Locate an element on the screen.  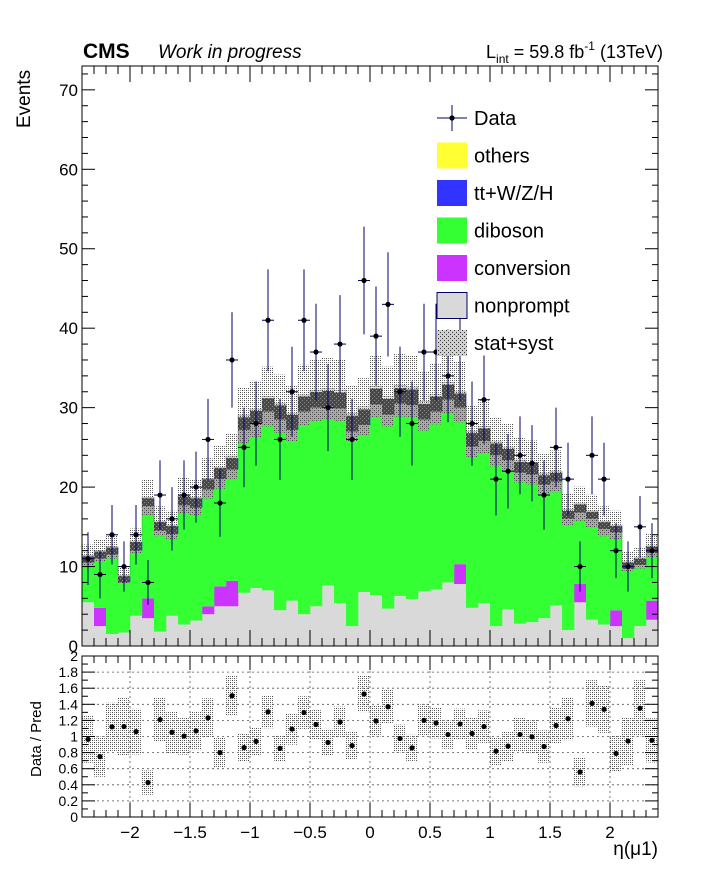
legend-entry-diboson: diboson is located at coordinates (490, 230).